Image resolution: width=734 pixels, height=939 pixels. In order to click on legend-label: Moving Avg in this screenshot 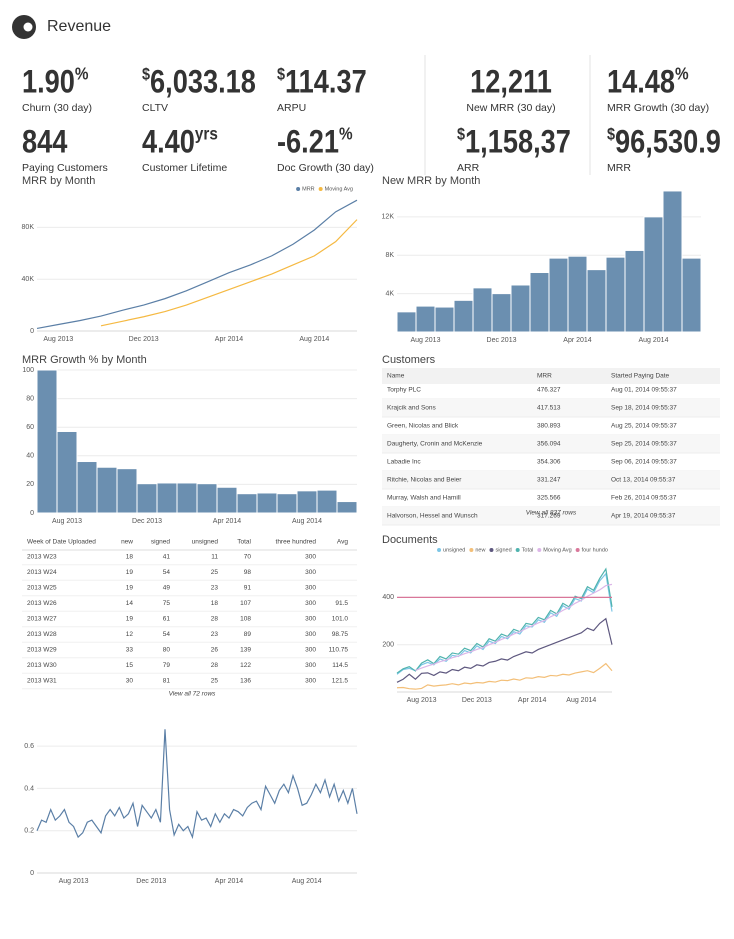, I will do `click(339, 189)`.